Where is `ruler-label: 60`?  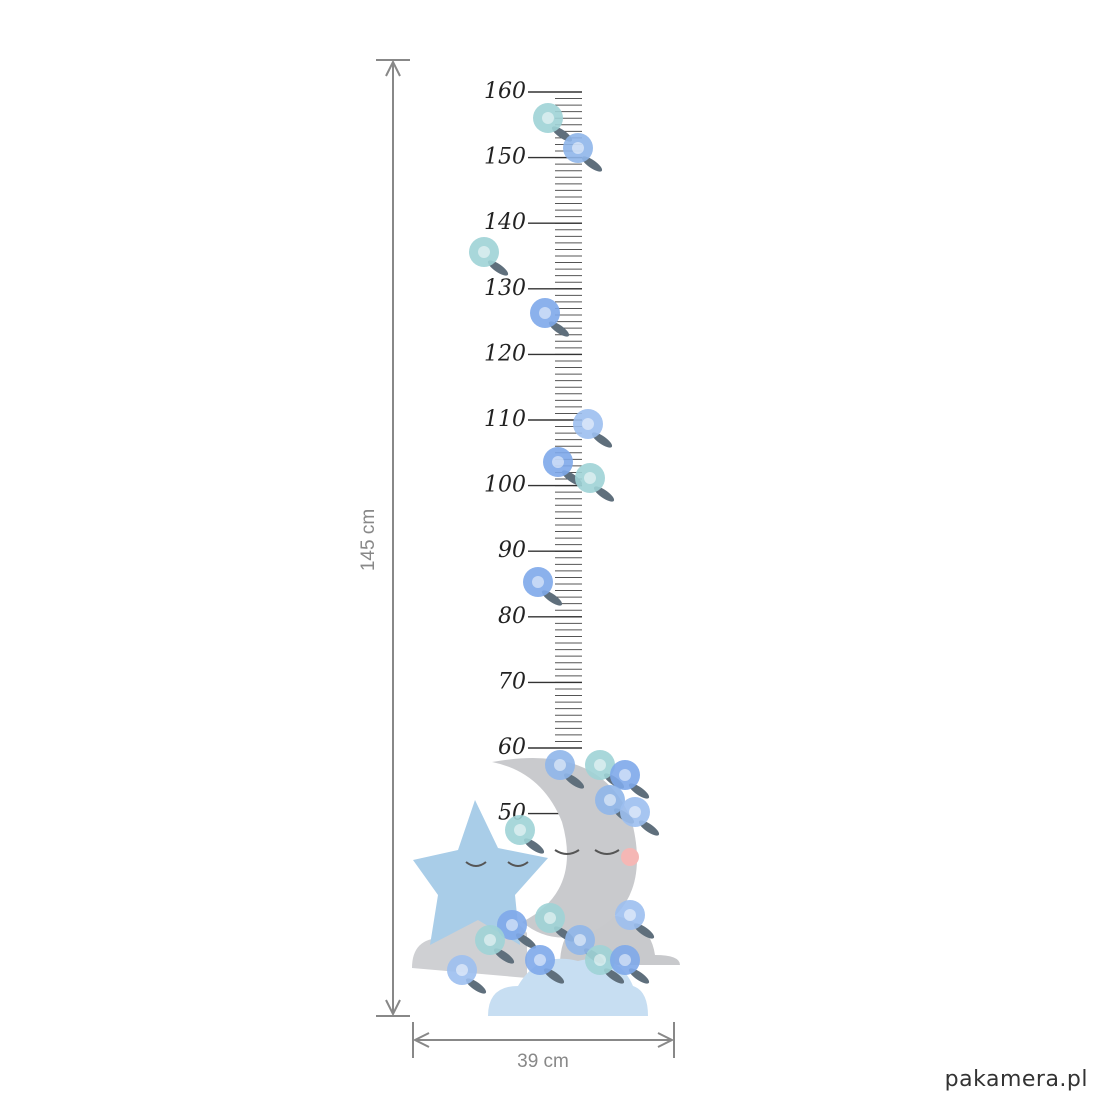 ruler-label: 60 is located at coordinates (512, 747).